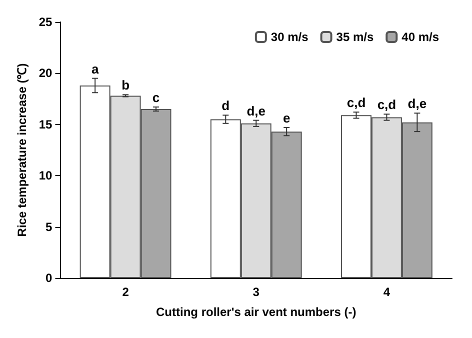  Describe the element at coordinates (45, 124) in the screenshot. I see `y-tick-label: 15` at that location.